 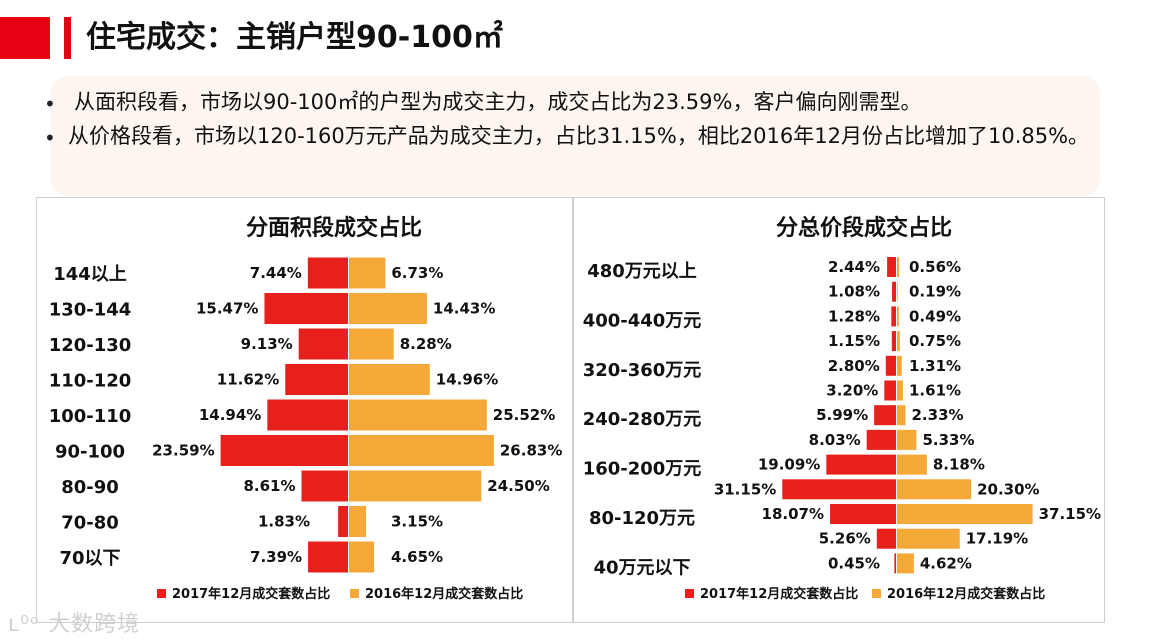 What do you see at coordinates (24, 624) in the screenshot?
I see `watermark-logo-icon: ʟ⁰ᵒ` at bounding box center [24, 624].